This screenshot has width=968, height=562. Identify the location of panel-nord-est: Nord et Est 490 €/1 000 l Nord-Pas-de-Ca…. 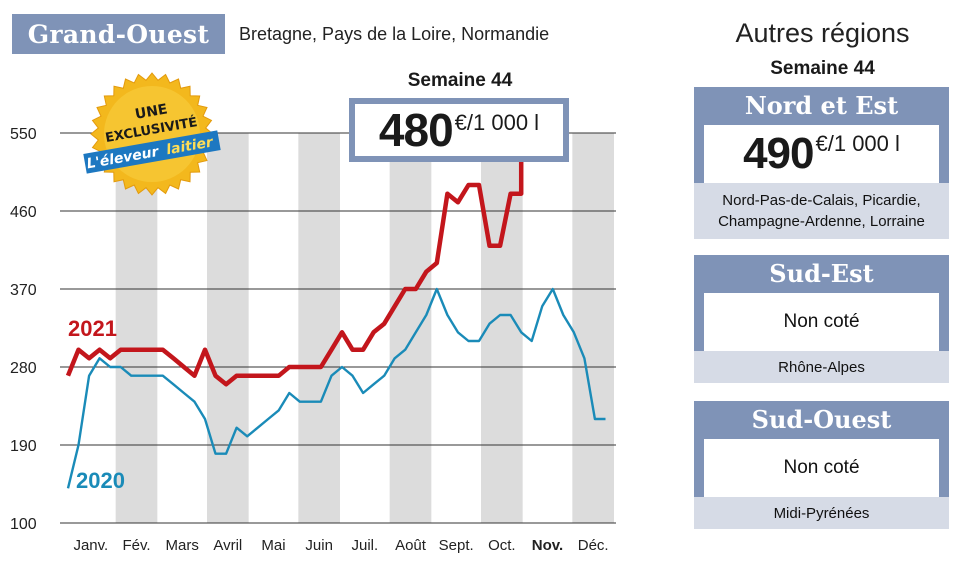
(821, 163).